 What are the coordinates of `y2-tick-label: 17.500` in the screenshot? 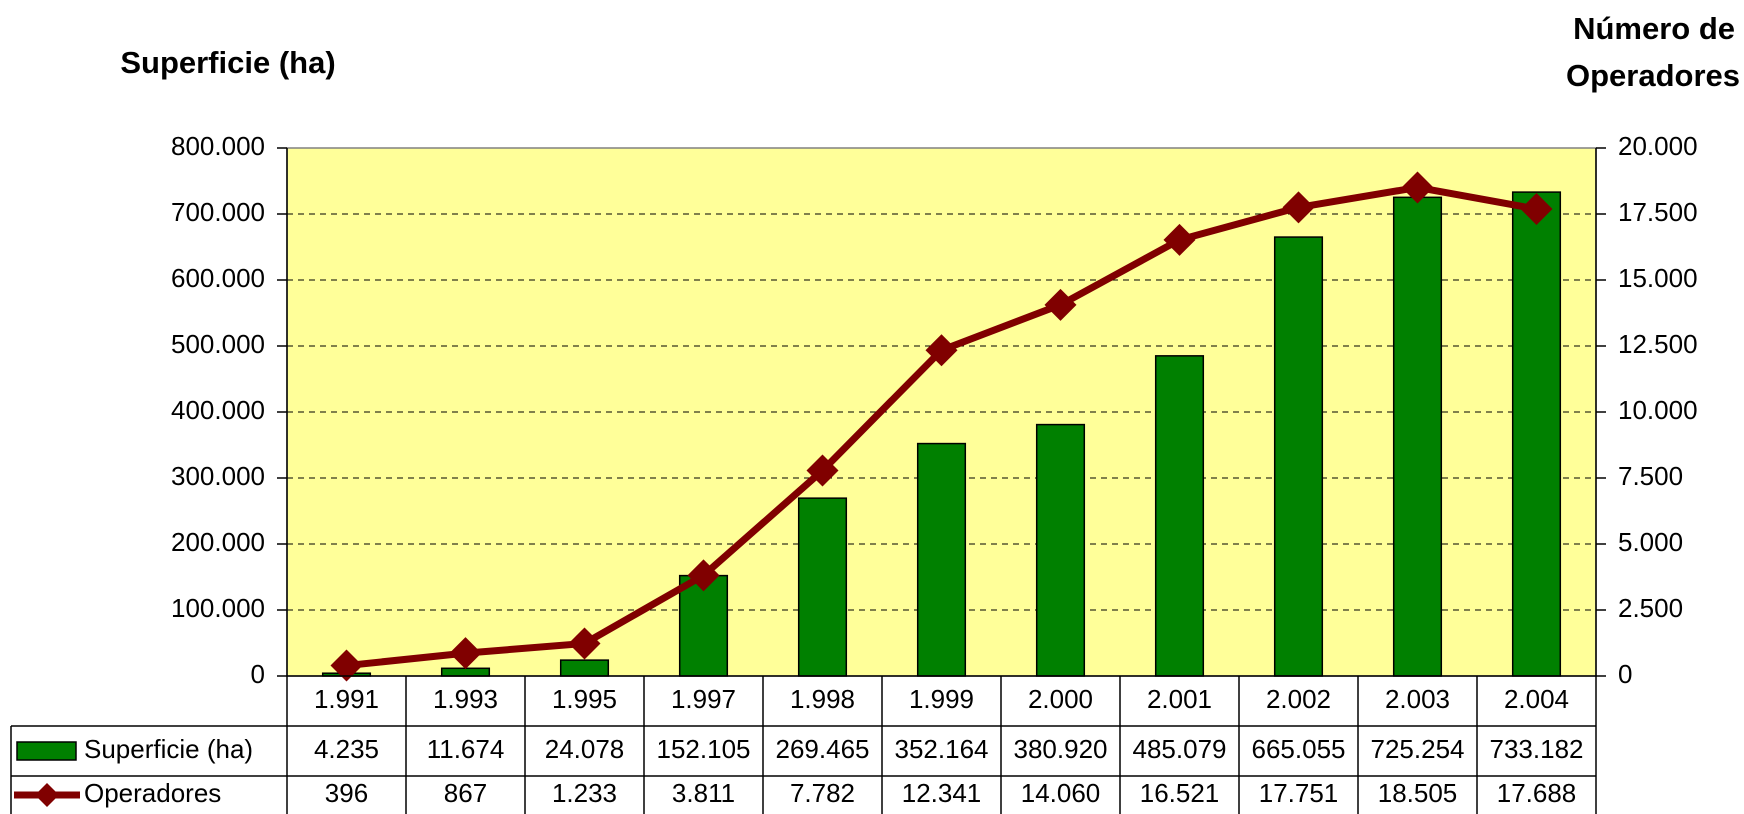 It's located at (1658, 212).